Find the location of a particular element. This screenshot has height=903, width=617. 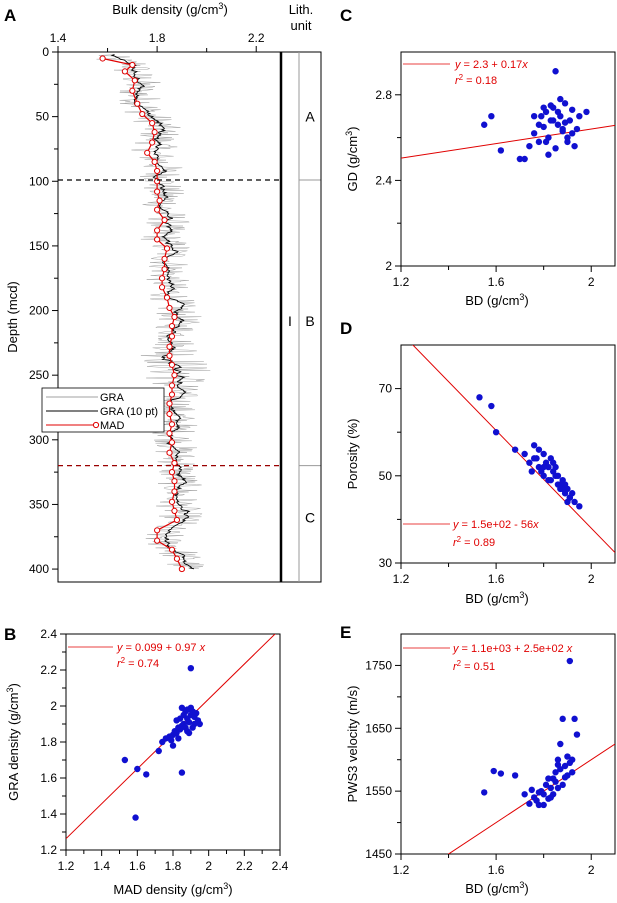

panel-c-fit-line is located at coordinates (508, 141).